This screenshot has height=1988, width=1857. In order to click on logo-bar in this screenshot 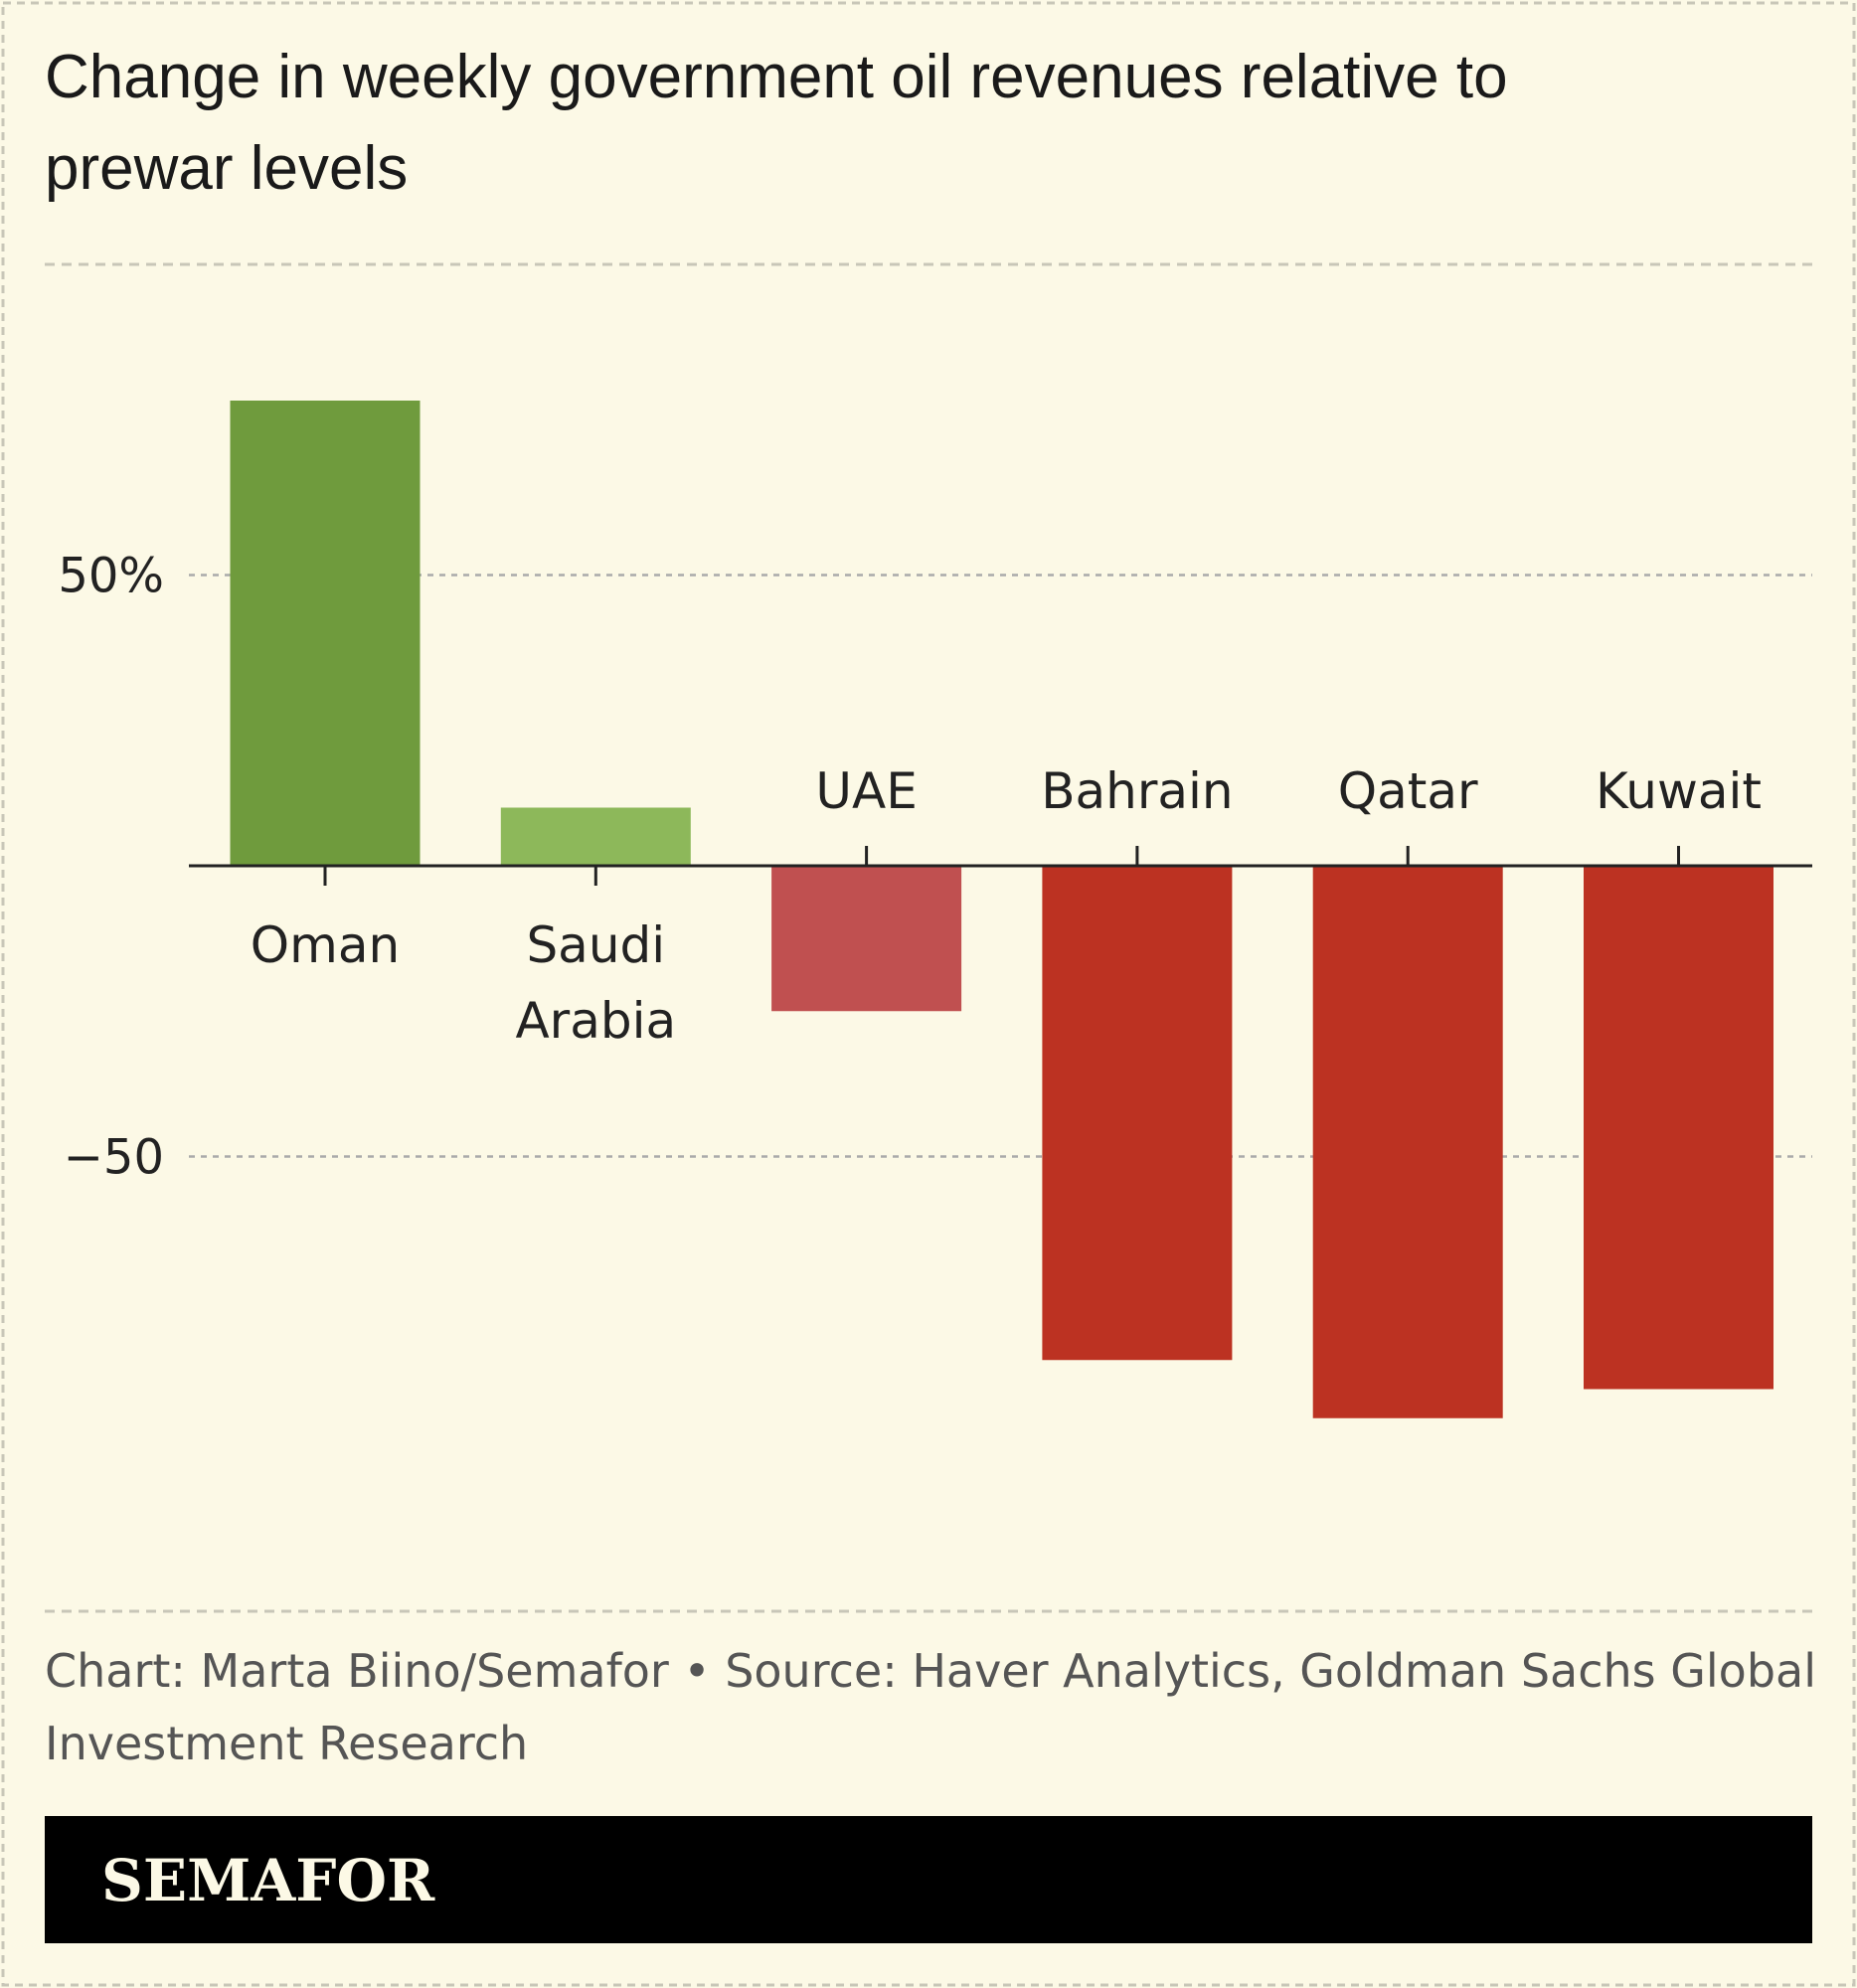, I will do `click(928, 1879)`.